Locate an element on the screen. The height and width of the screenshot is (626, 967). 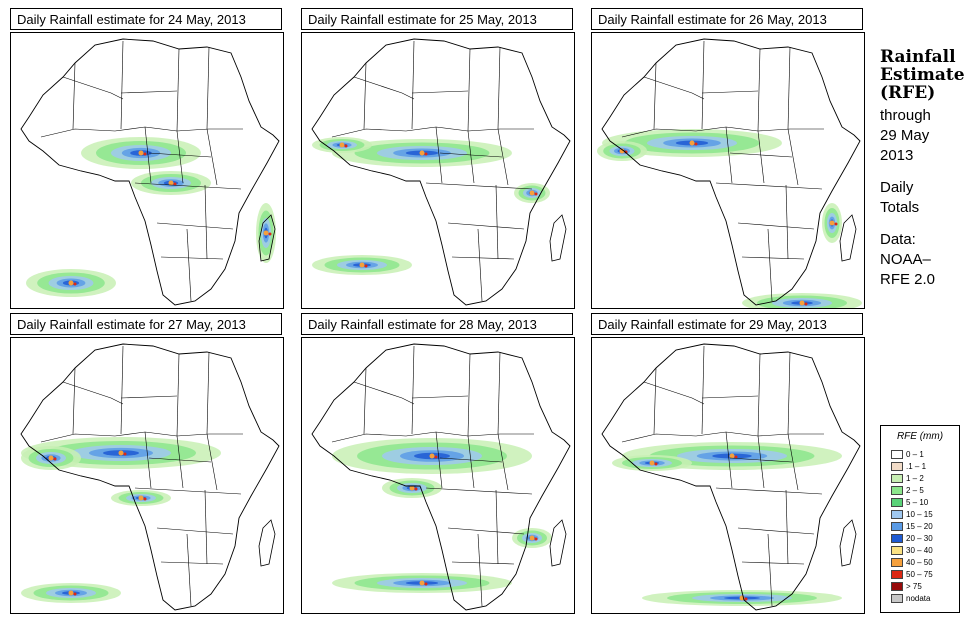
map-panel-may-26: Daily Rainfall estimate for 26 May, 2013 is located at coordinates (728, 158).